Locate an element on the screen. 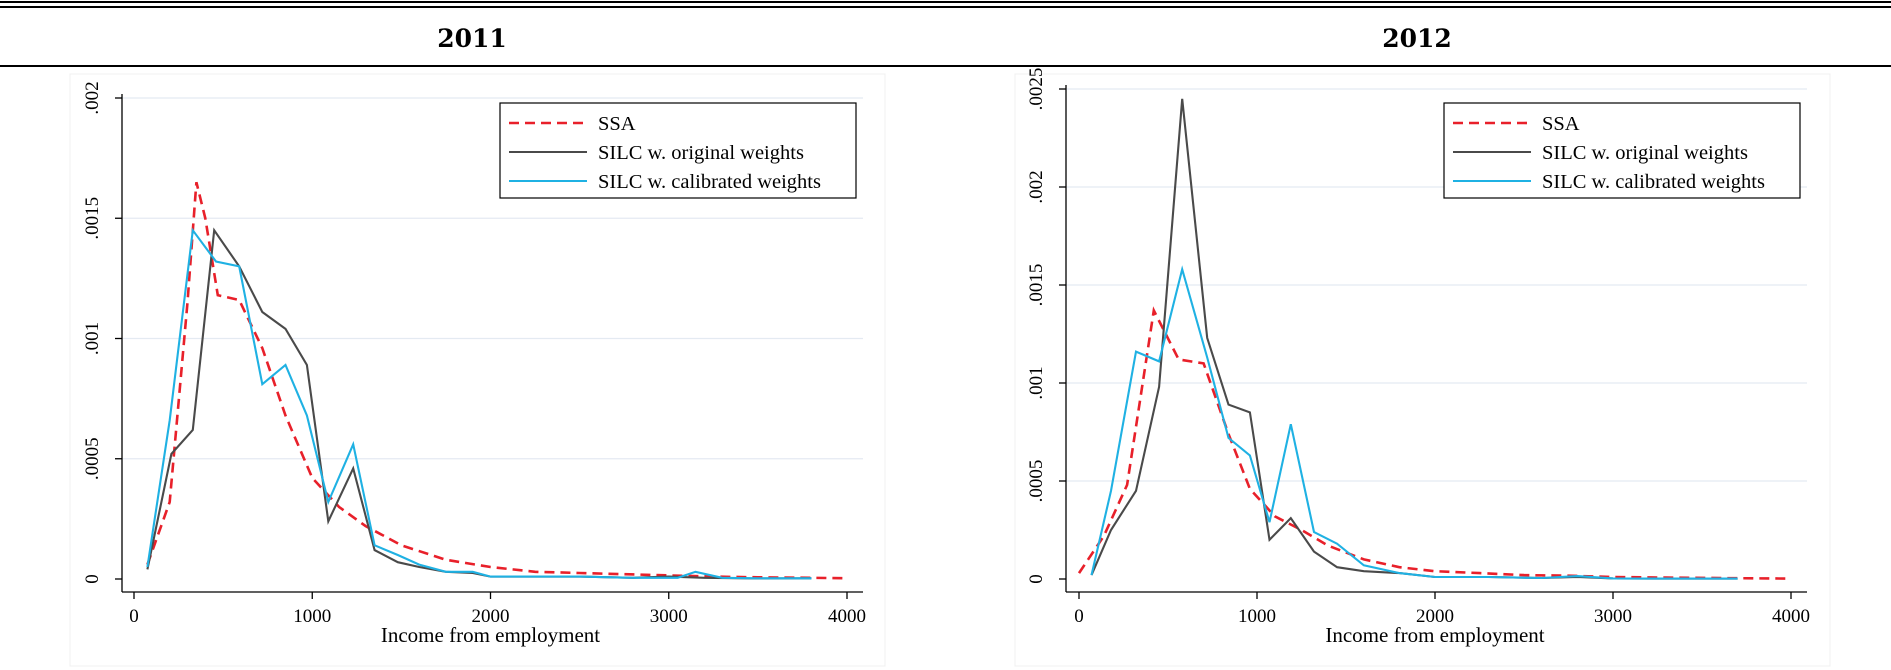 The height and width of the screenshot is (670, 1891). panel-title-2012: 2012 is located at coordinates (1417, 38).